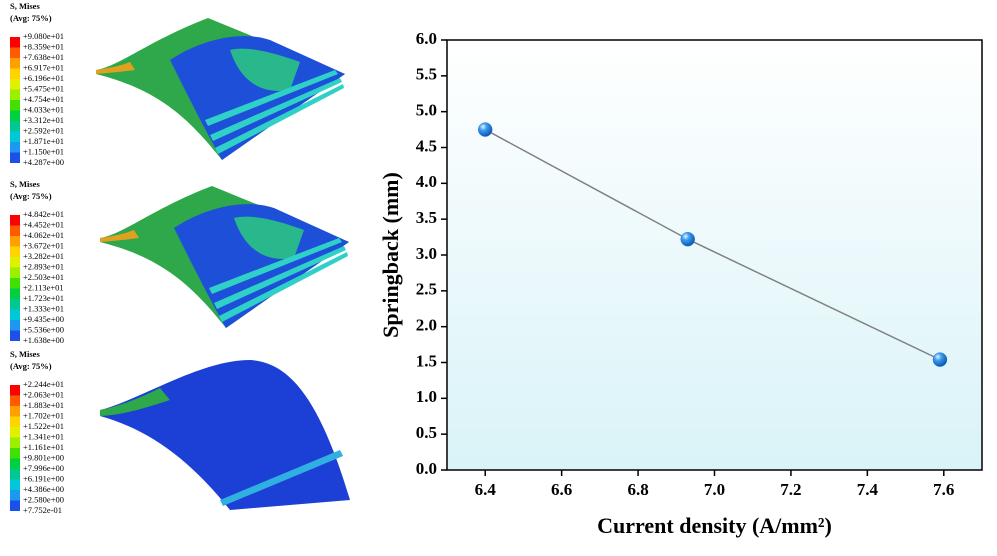  I want to click on y-tick-label: 5.0, so click(426, 110).